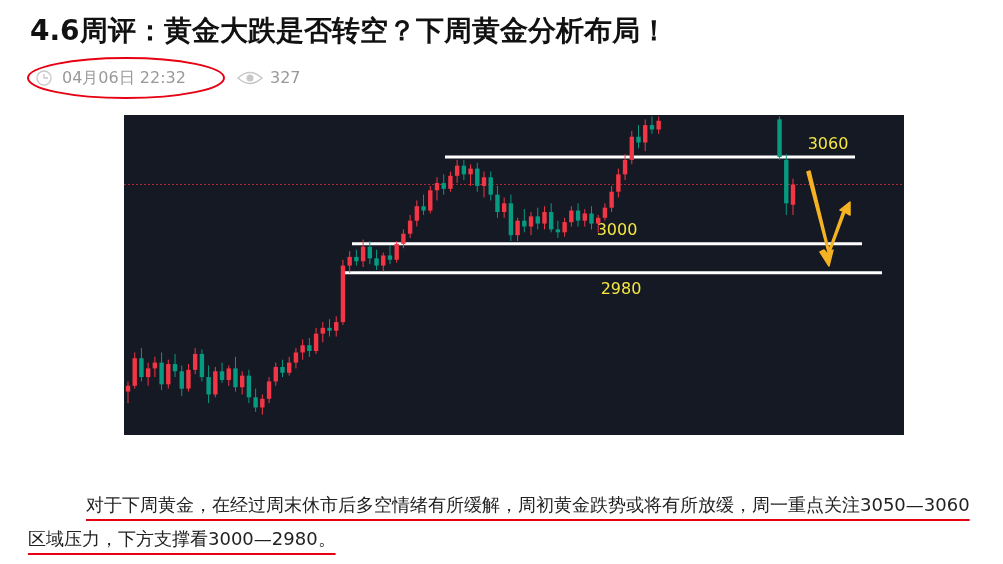  What do you see at coordinates (617, 229) in the screenshot?
I see `ref-line-label: 3000` at bounding box center [617, 229].